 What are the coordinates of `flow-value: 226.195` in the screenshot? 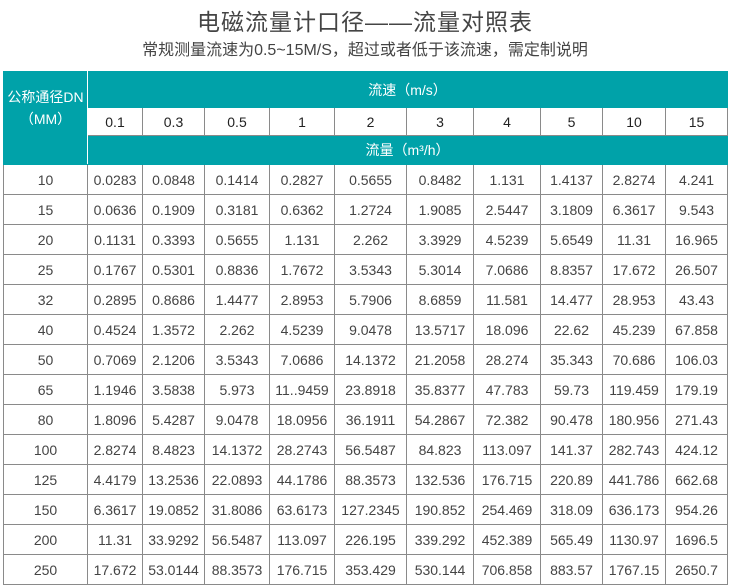 It's located at (370, 539).